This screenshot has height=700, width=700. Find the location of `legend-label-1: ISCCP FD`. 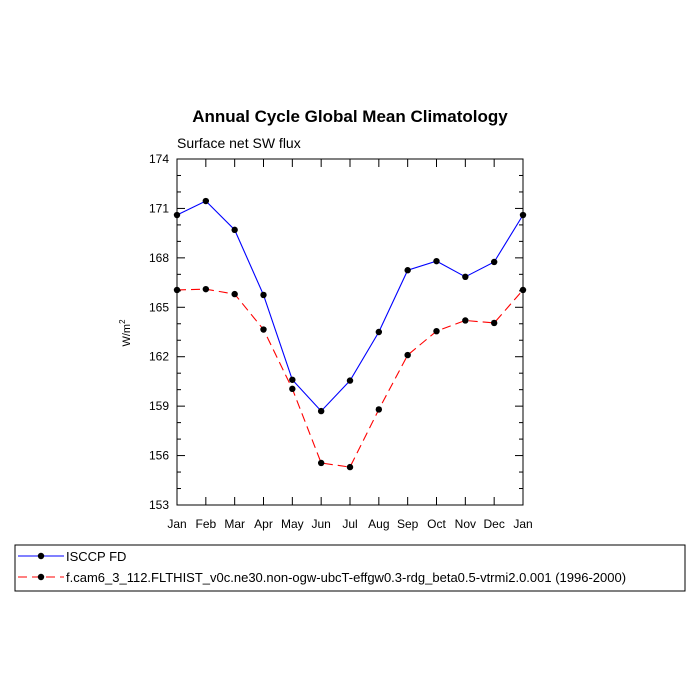

legend-label-1: ISCCP FD is located at coordinates (96, 556).